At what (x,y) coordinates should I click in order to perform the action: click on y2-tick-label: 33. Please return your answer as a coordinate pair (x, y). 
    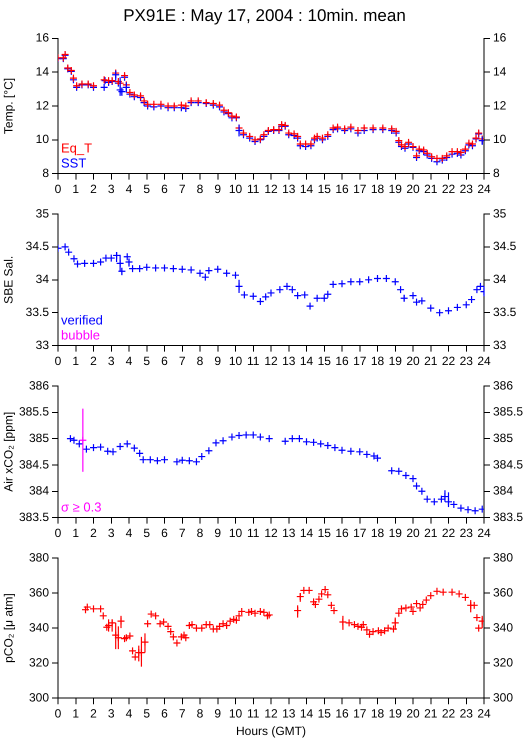
    Looking at the image, I should click on (500, 345).